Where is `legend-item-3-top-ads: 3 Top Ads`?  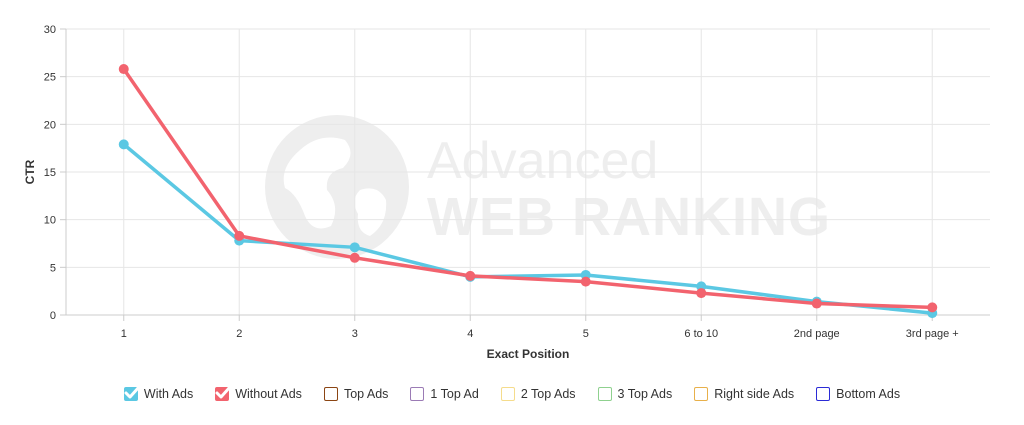 legend-item-3-top-ads: 3 Top Ads is located at coordinates (635, 394).